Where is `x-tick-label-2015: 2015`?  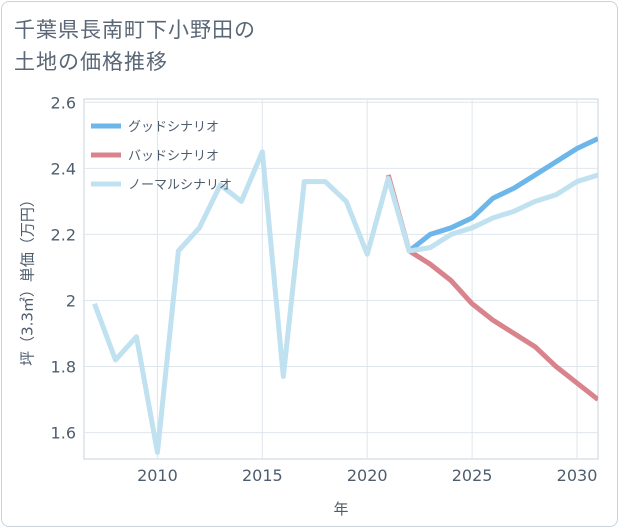 x-tick-label-2015: 2015 is located at coordinates (262, 475).